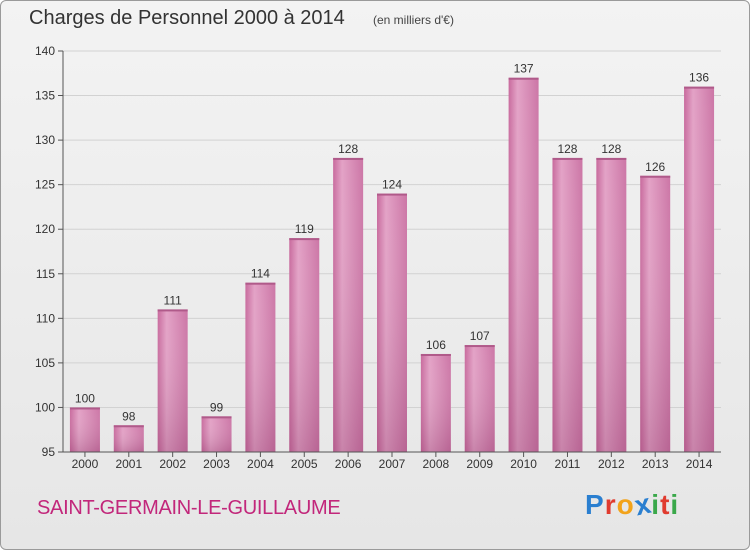  I want to click on bar-value-label: 126, so click(655, 167).